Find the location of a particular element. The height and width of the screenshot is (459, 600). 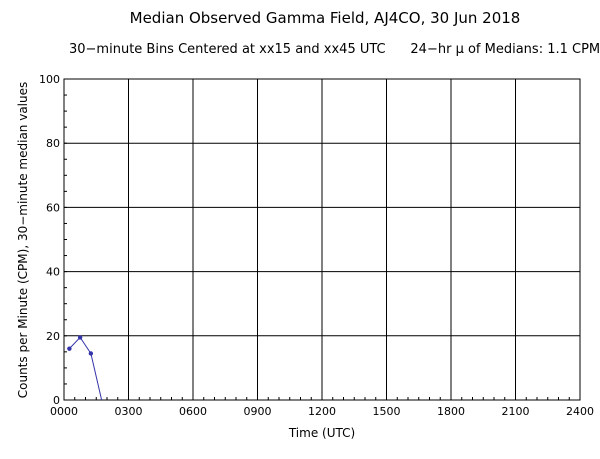

series-median-cpm is located at coordinates (85, 368).